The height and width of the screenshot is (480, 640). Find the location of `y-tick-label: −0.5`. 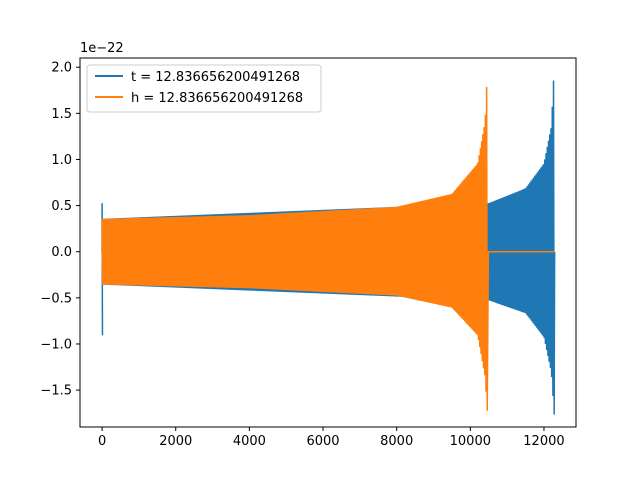

y-tick-label: −0.5 is located at coordinates (56, 298).